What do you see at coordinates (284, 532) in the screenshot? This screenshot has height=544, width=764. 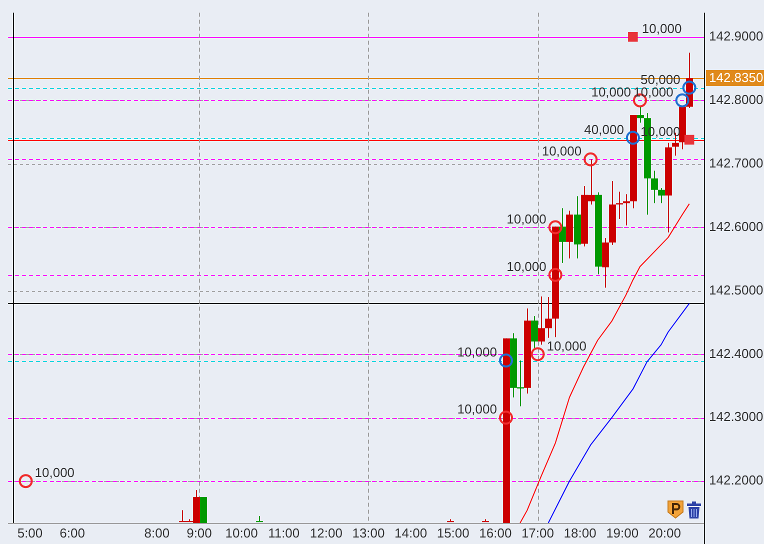 I see `x-tick-label: 11:00` at bounding box center [284, 532].